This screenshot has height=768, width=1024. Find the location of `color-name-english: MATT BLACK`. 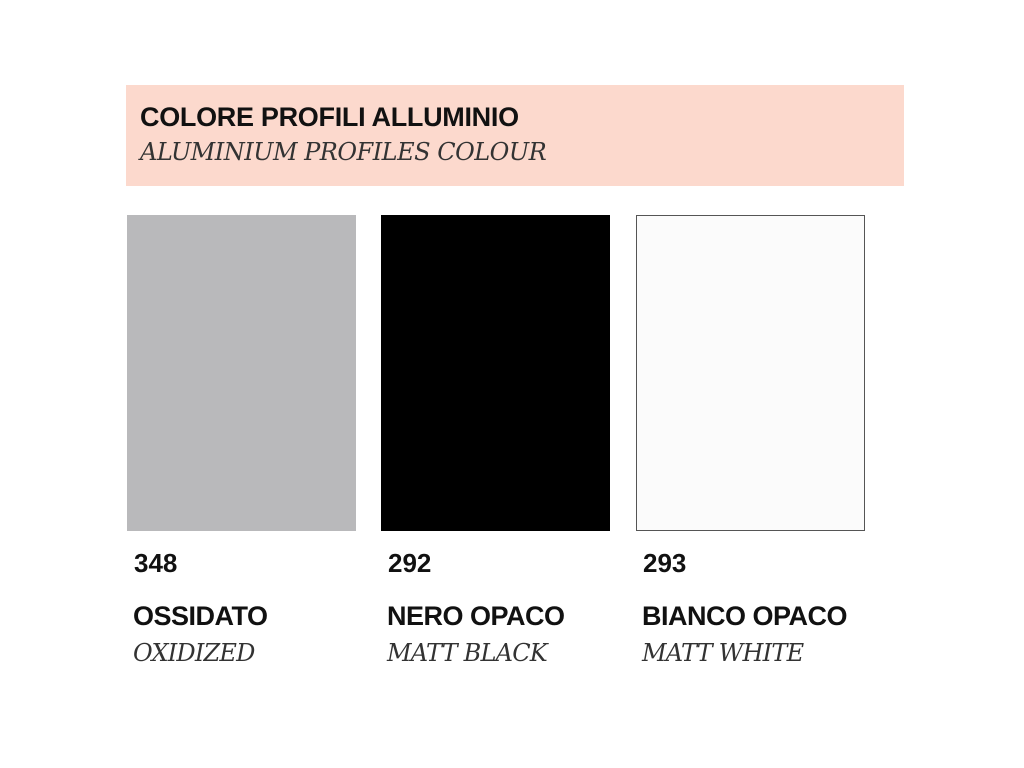

color-name-english: MATT BLACK is located at coordinates (467, 653).